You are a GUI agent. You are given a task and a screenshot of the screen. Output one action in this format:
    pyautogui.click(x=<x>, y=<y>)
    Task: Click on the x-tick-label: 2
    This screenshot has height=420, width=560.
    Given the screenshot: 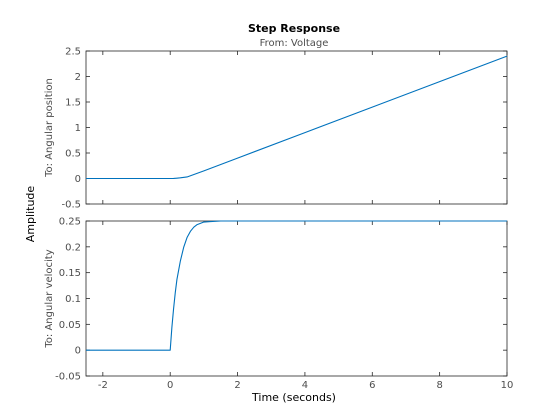 What is the action you would take?
    pyautogui.click(x=237, y=385)
    